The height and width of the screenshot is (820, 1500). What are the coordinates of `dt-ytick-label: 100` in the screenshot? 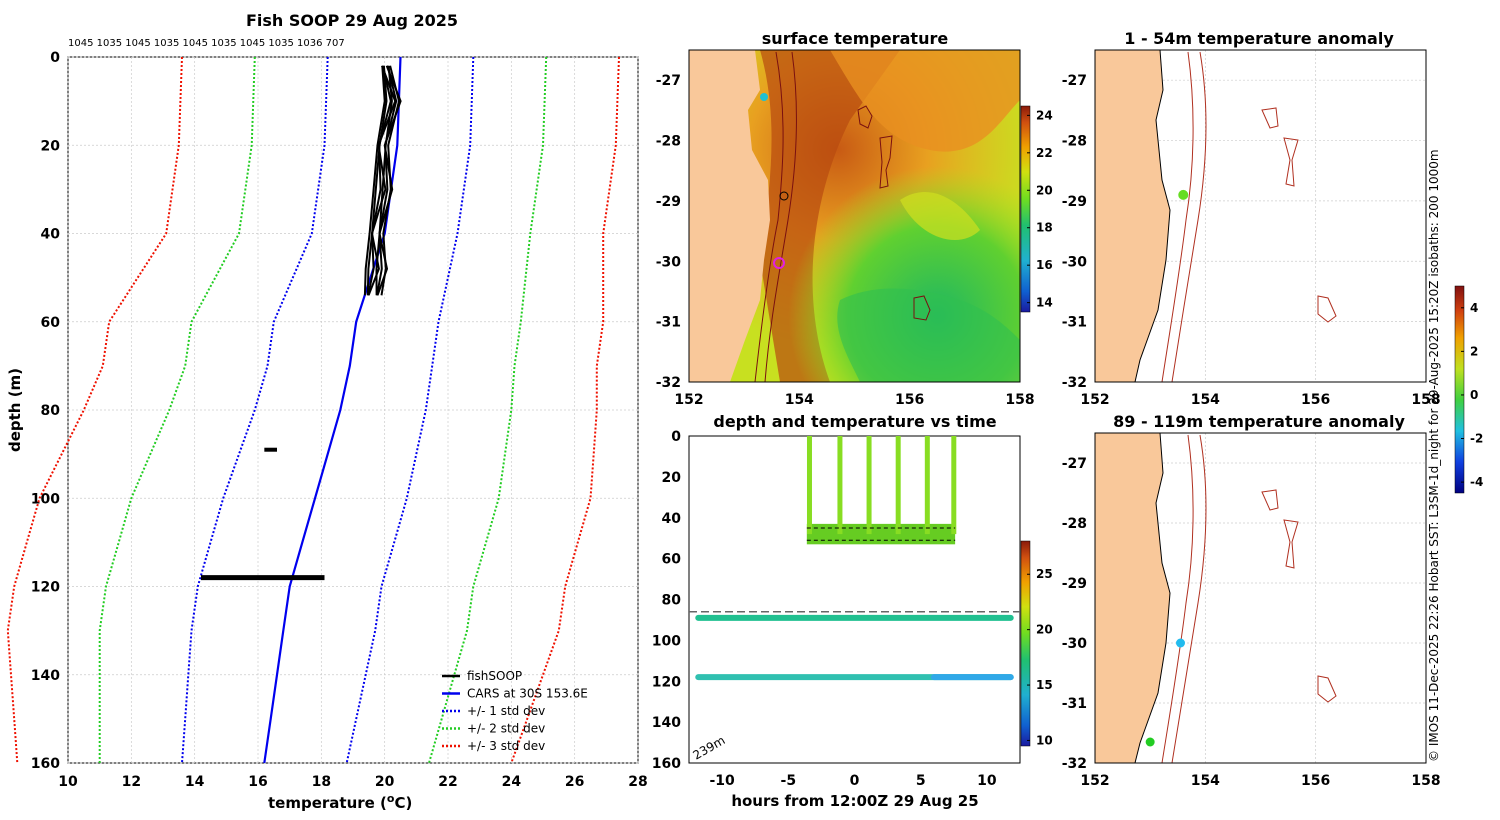 It's located at (666, 641).